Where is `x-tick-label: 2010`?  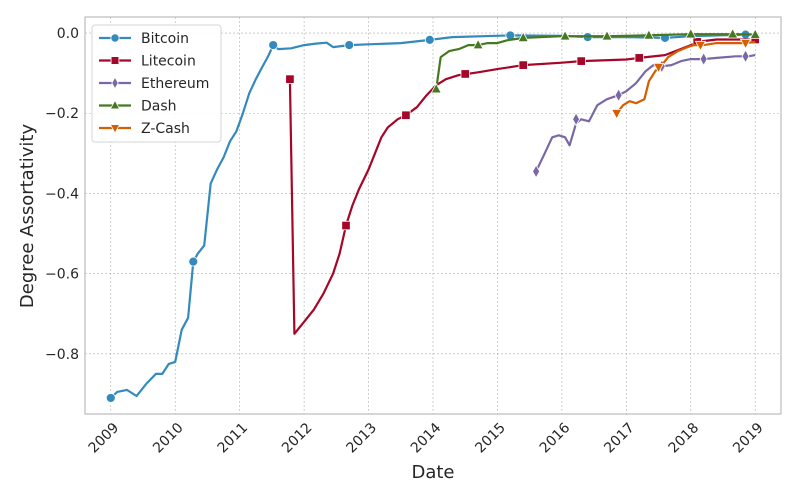 x-tick-label: 2010 is located at coordinates (168, 438).